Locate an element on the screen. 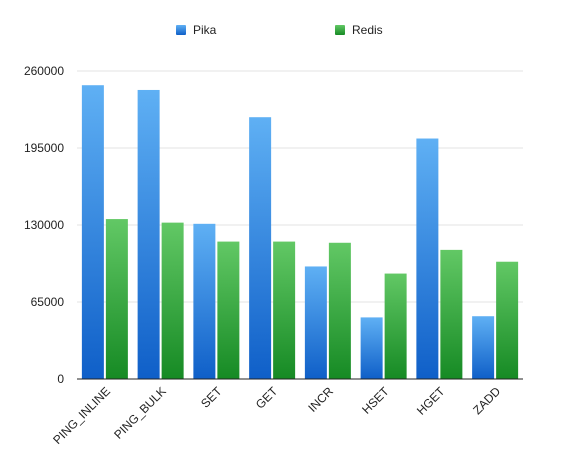  legend-swatch-pika is located at coordinates (181, 30).